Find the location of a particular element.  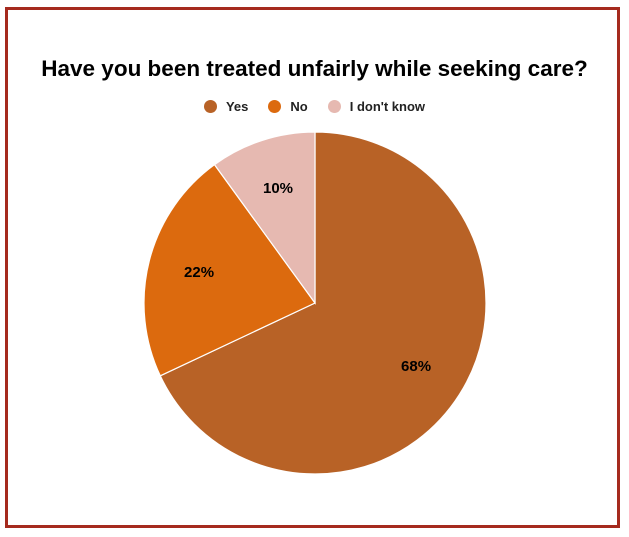

legend-label-dont-know: I don't know is located at coordinates (387, 106).